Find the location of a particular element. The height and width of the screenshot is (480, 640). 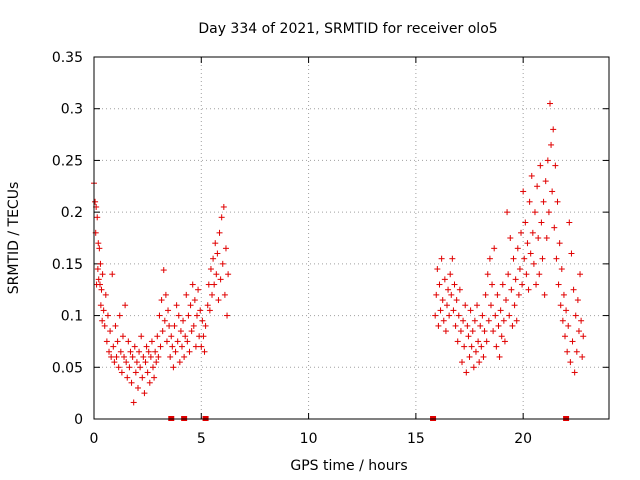

x-tick-label: 0 is located at coordinates (94, 439).